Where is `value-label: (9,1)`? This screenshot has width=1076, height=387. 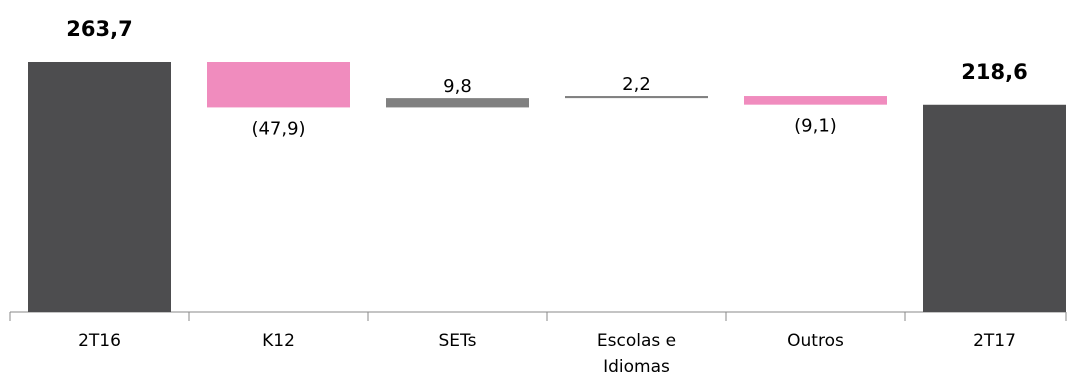
value-label: (9,1) is located at coordinates (815, 126).